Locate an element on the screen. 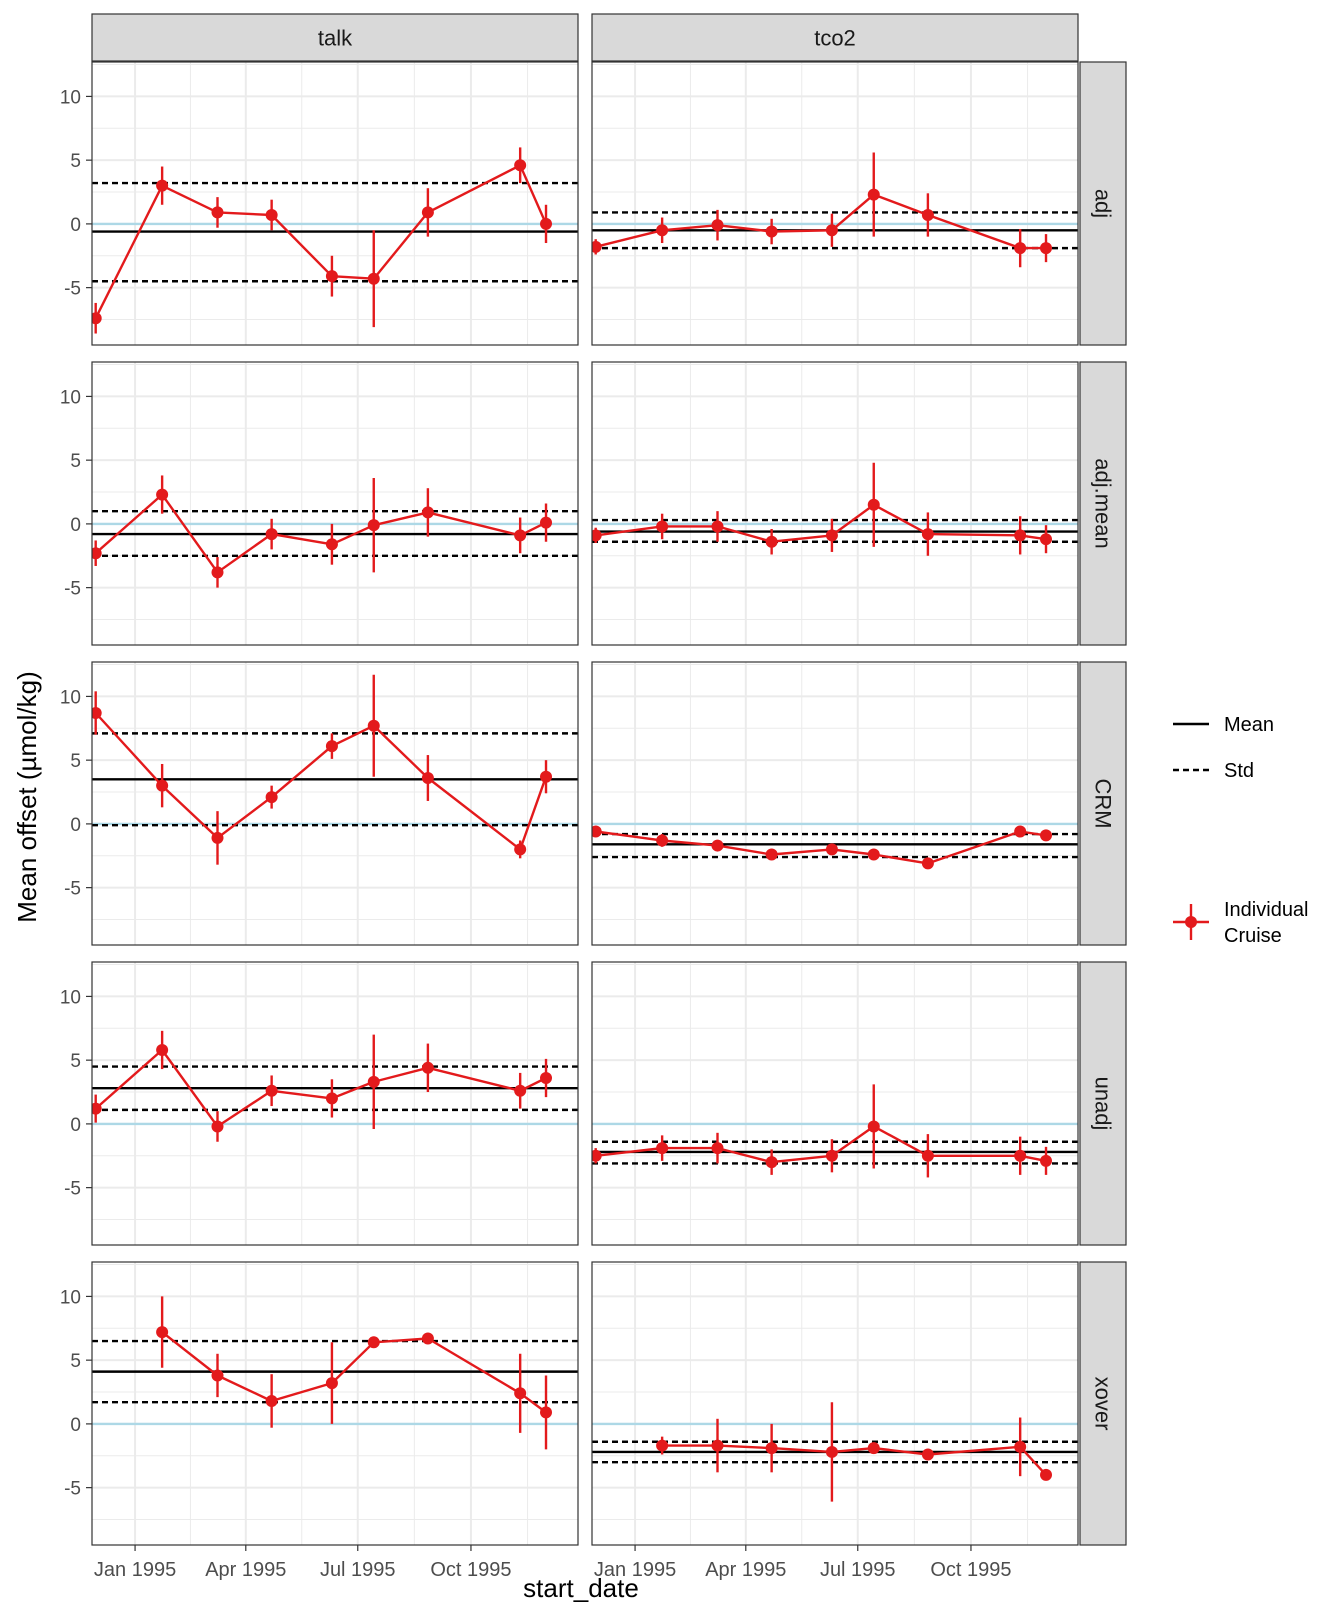 The image size is (1344, 1612). panel-xover-tco2 is located at coordinates (835, 1403).